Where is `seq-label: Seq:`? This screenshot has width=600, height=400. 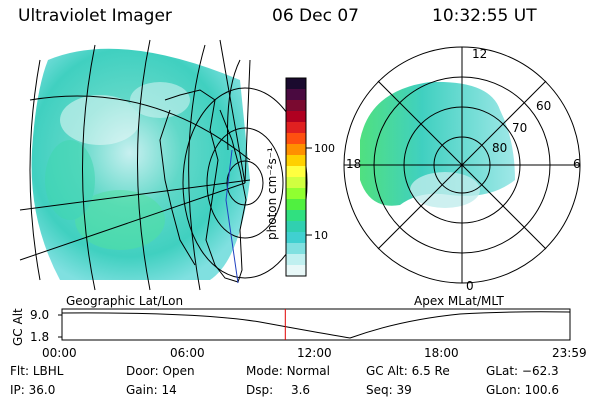
seq-label: Seq: is located at coordinates (379, 390).